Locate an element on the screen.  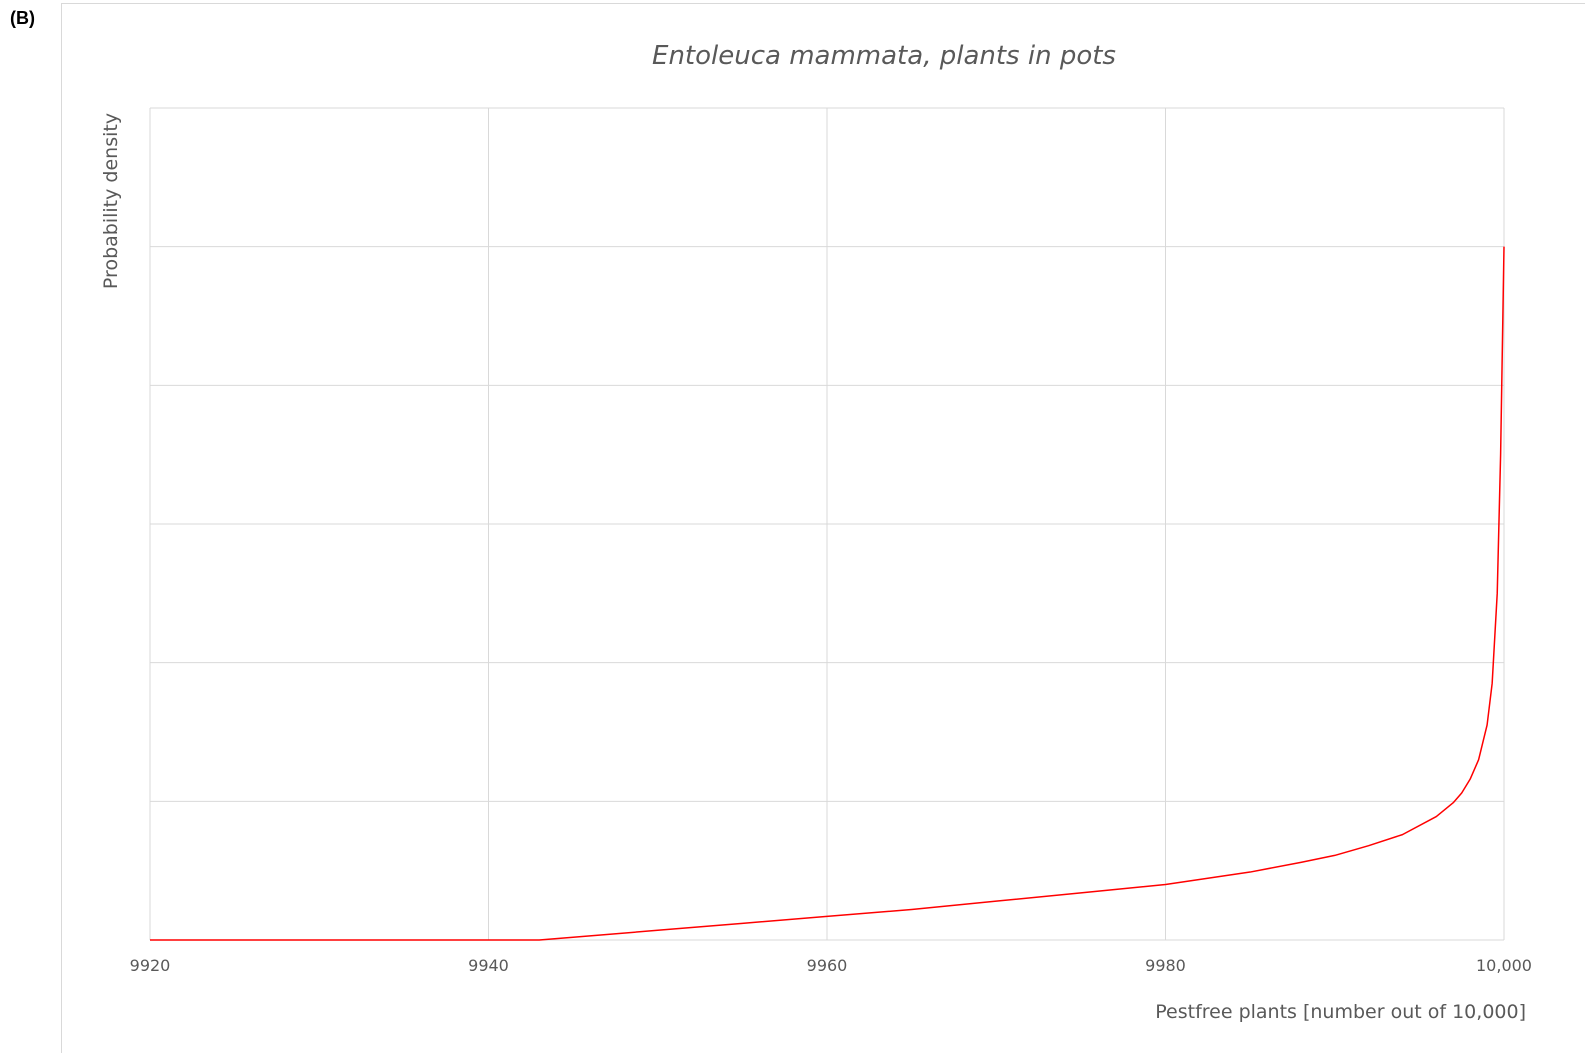
x-axis-label: Pestfree plants [number out of 10,000] is located at coordinates (1340, 1012).